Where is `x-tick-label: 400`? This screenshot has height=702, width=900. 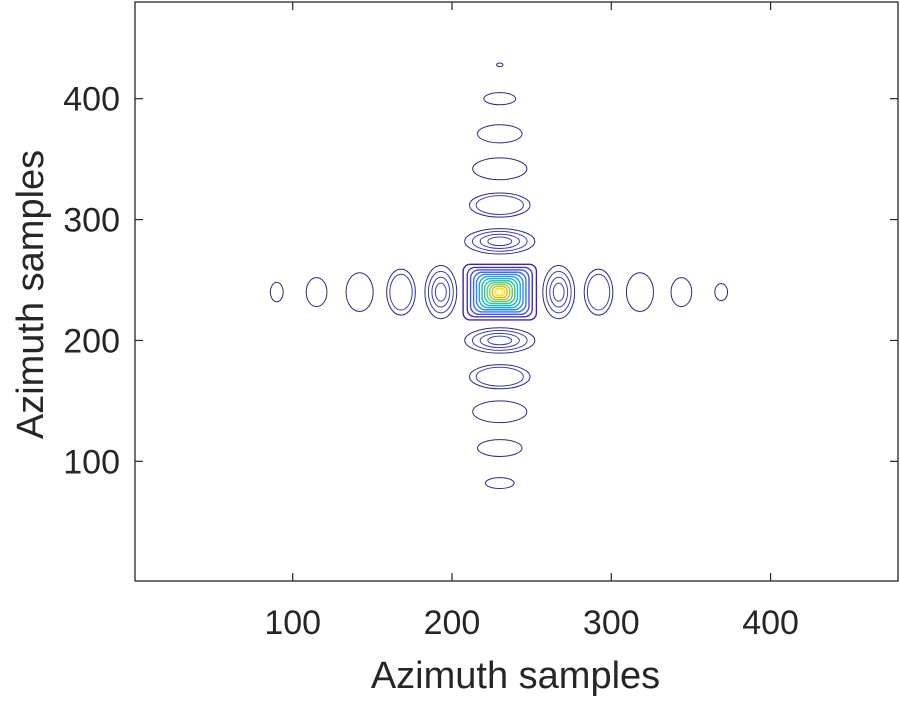
x-tick-label: 400 is located at coordinates (770, 623).